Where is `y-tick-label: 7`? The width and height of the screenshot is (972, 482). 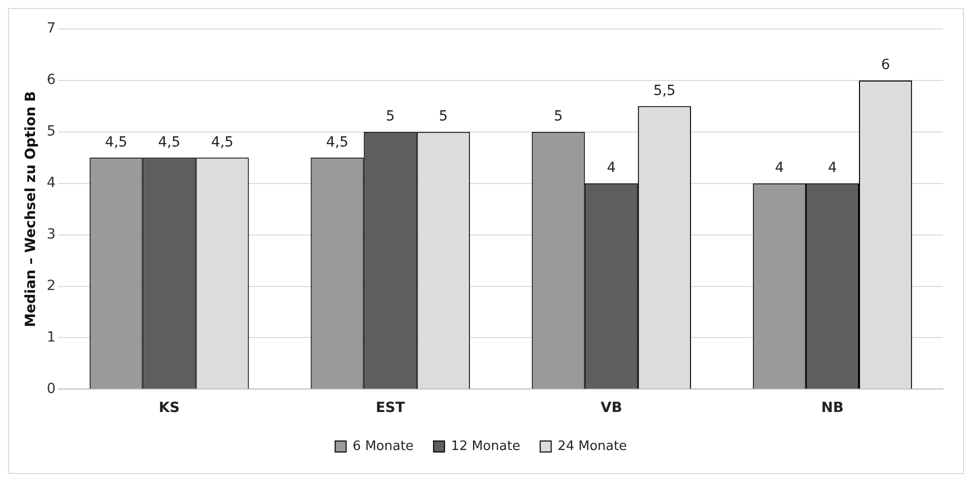 y-tick-label: 7 is located at coordinates (51, 28).